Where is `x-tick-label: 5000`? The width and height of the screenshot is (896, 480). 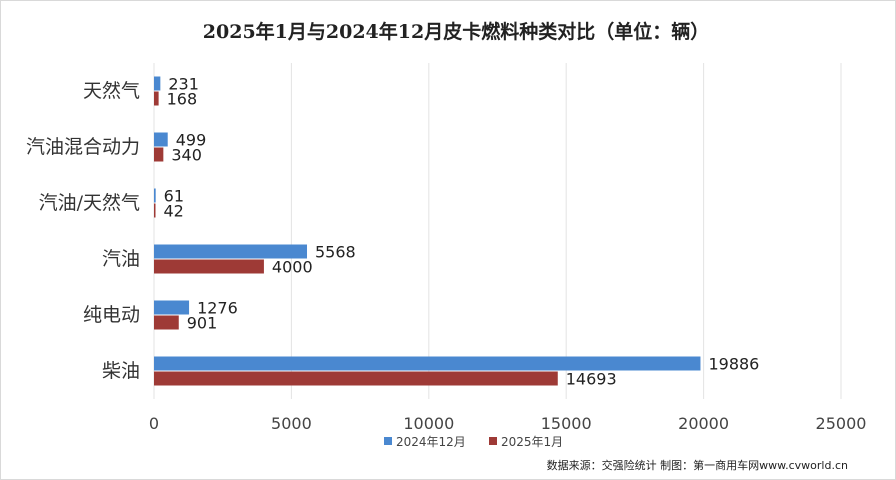
x-tick-label: 5000 is located at coordinates (291, 423).